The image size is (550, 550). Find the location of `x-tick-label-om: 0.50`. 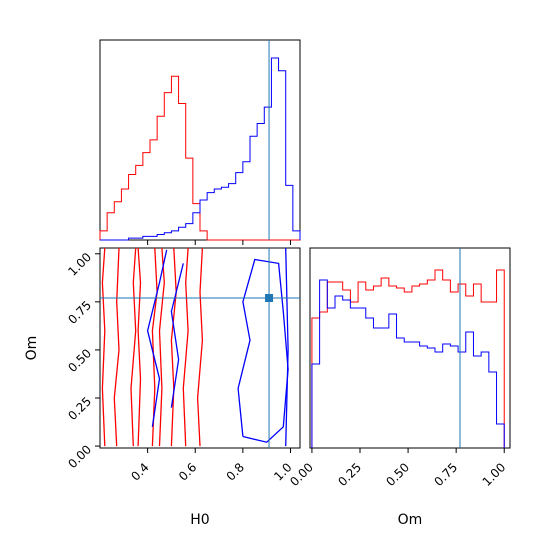

x-tick-label-om: 0.50 is located at coordinates (397, 474).